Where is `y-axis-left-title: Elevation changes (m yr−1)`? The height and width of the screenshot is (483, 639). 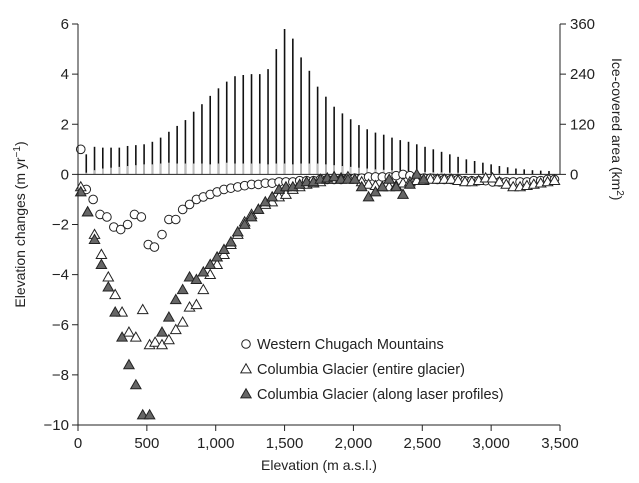
y-axis-left-title: Elevation changes (m yr−1) is located at coordinates (20, 224).